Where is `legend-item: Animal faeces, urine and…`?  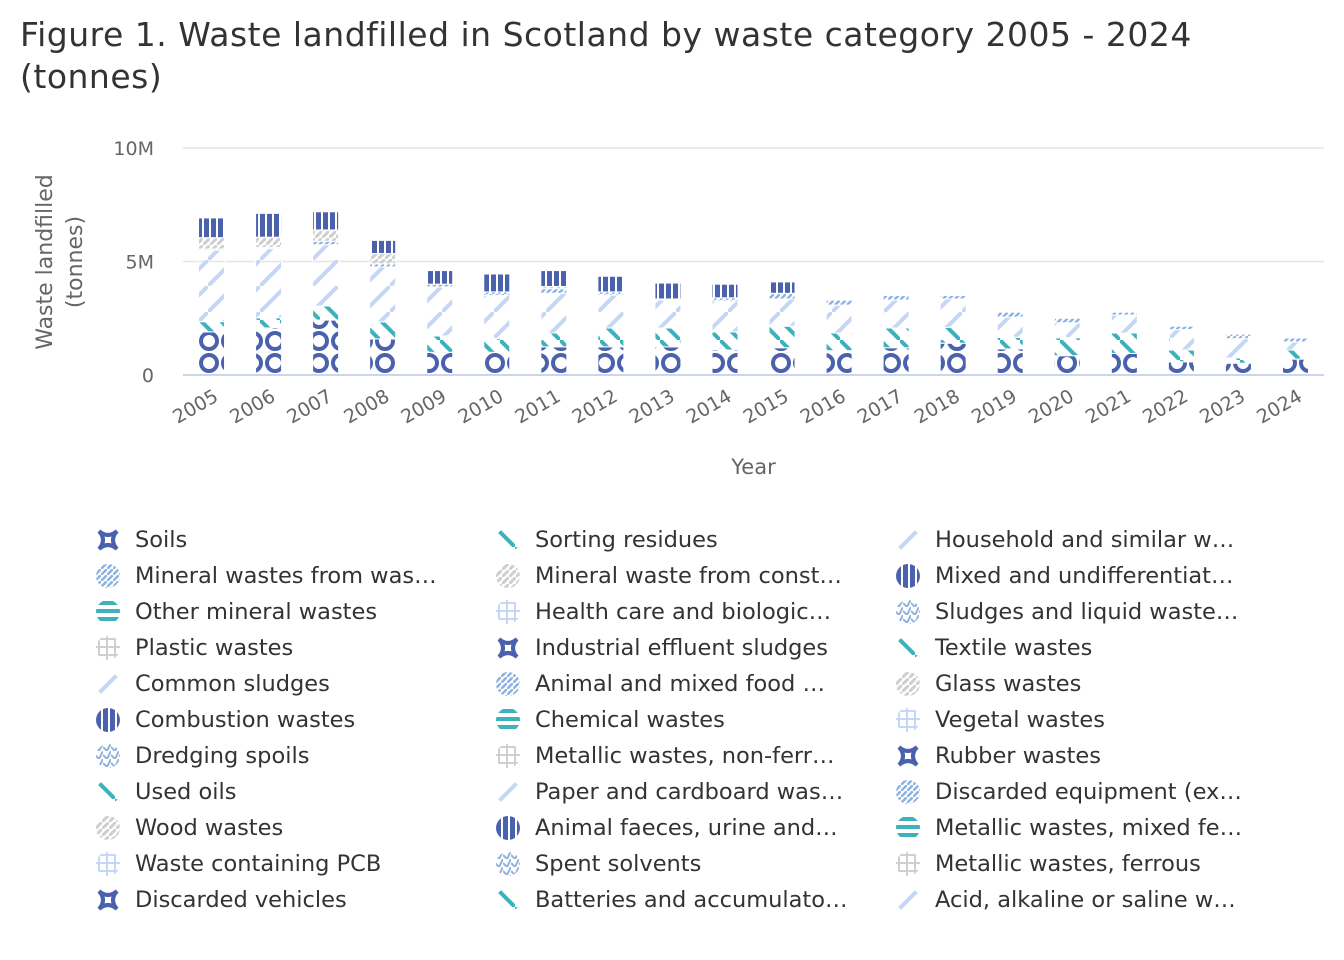
legend-item: Animal faeces, urine and… is located at coordinates (695, 828).